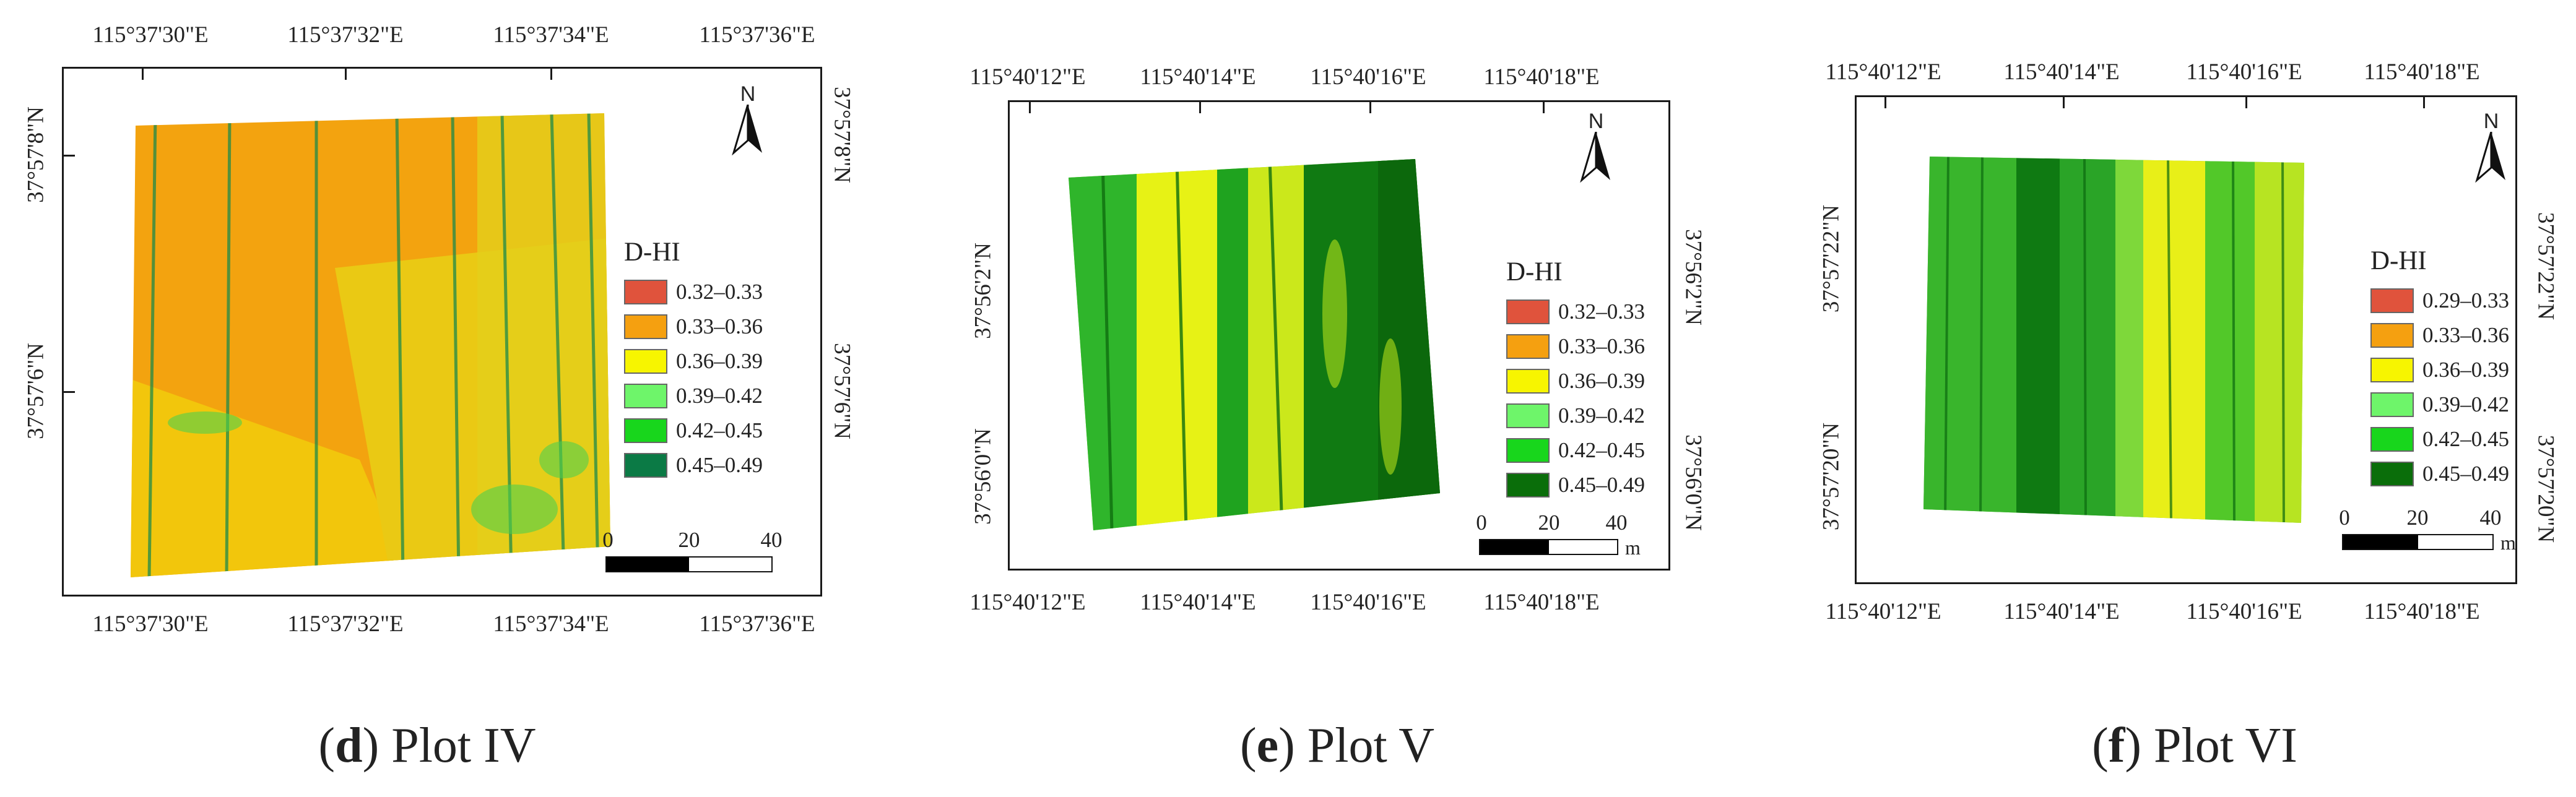  I want to click on right-tick-label: 37°57'6"N, so click(842, 391).